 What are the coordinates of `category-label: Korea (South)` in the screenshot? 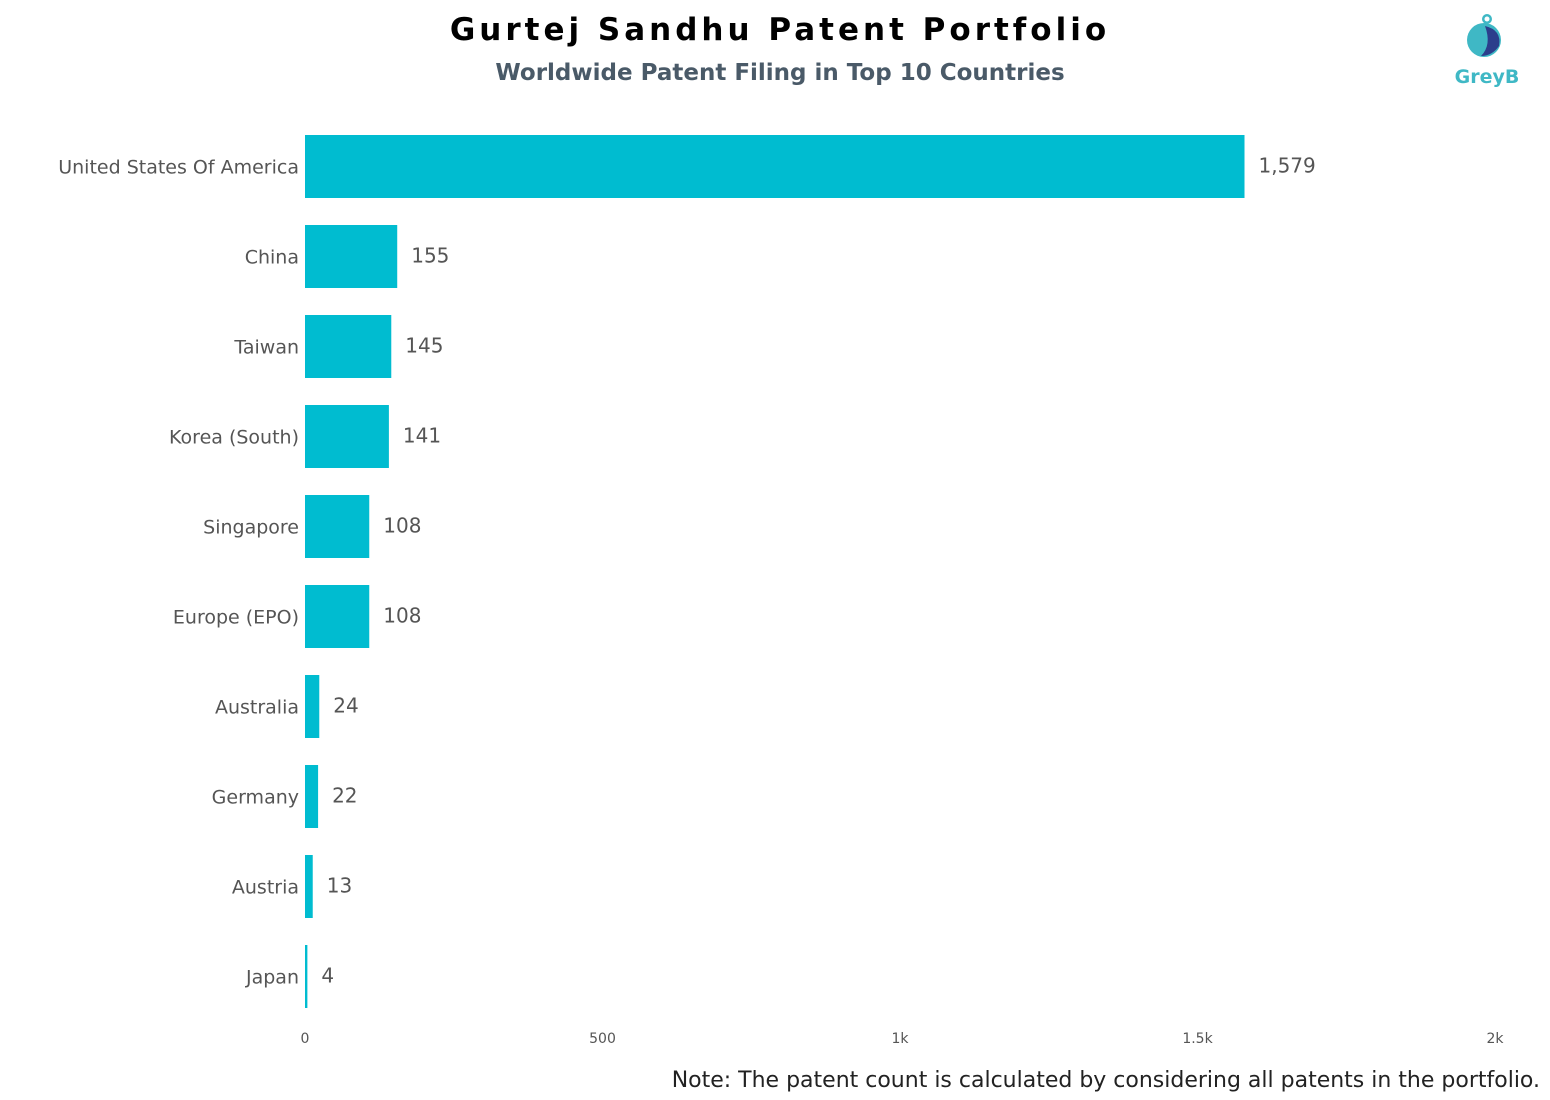 It's located at (234, 438).